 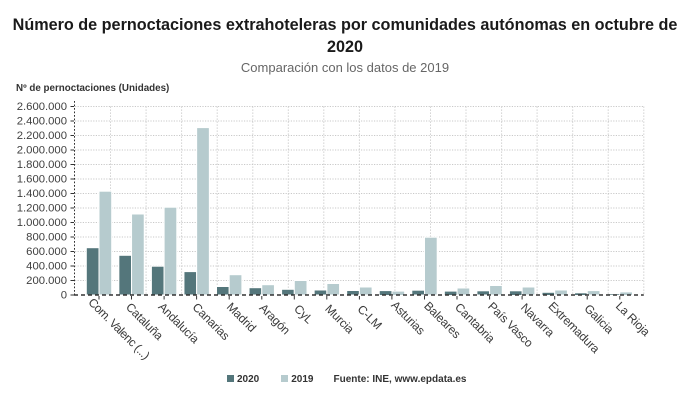 I want to click on svg-text: Aragón, so click(x=274, y=319).